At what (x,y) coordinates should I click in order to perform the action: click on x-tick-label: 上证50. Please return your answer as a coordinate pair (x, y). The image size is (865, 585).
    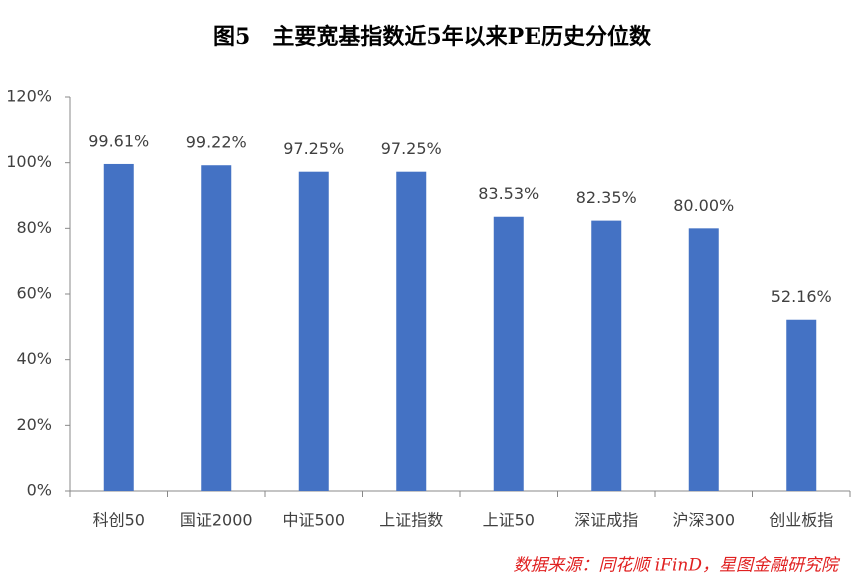
    Looking at the image, I should click on (509, 520).